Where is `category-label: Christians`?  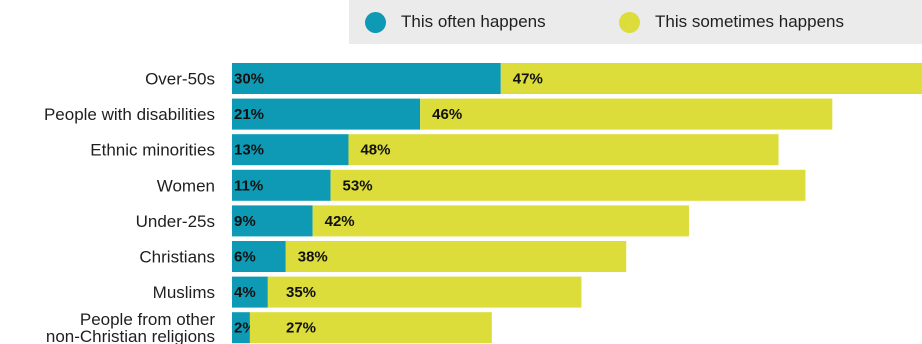 category-label: Christians is located at coordinates (177, 257).